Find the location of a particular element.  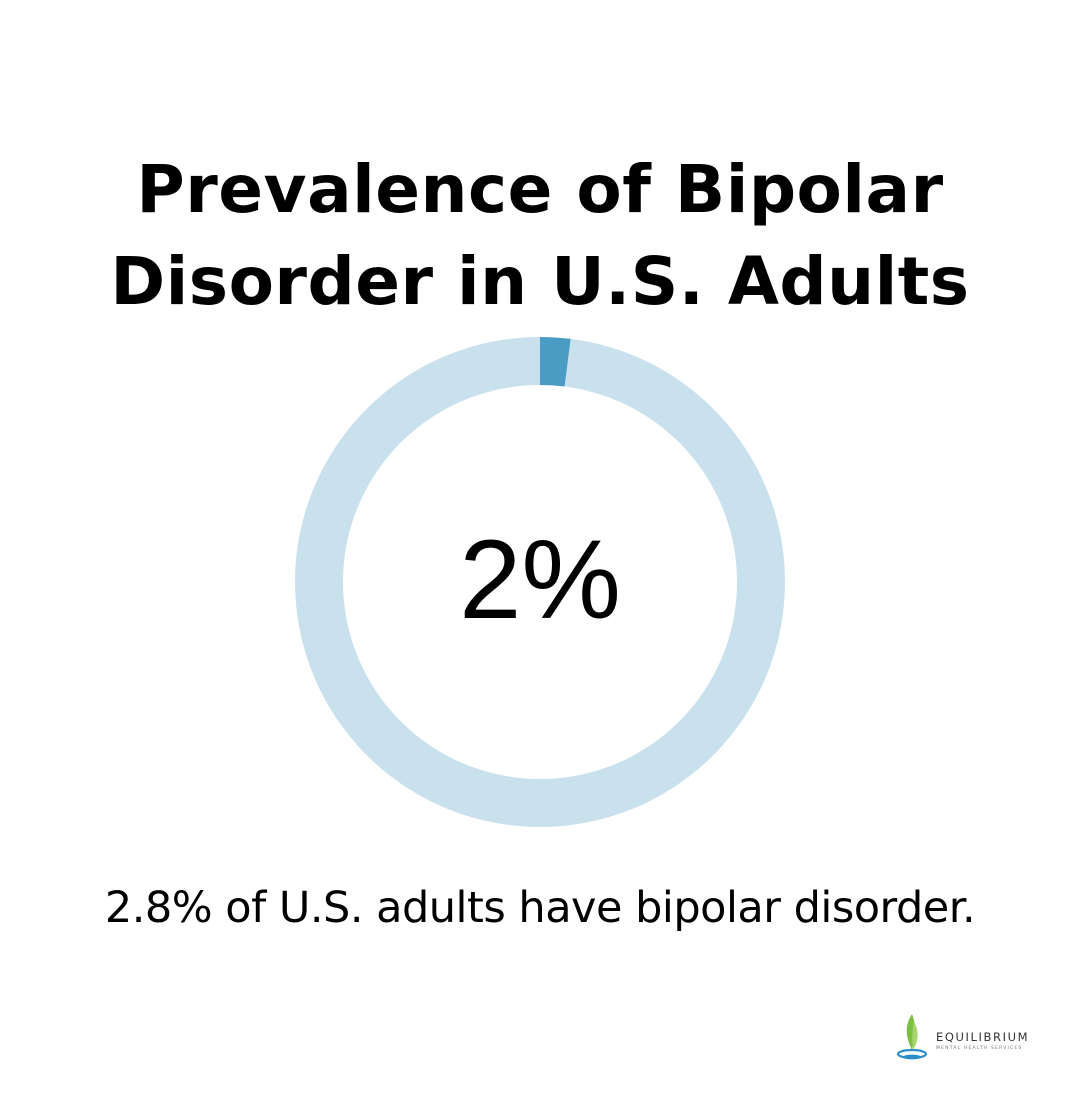

donut-slice-highlight is located at coordinates (555, 362).